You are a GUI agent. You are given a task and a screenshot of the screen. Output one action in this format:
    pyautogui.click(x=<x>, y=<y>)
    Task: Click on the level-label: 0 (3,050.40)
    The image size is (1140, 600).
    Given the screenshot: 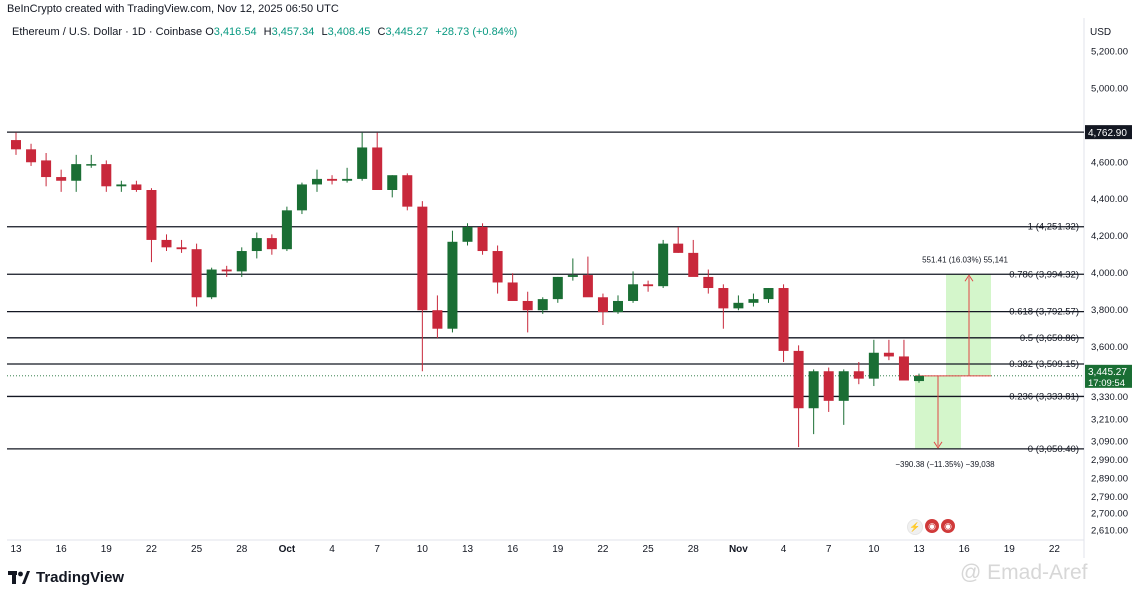 What is the action you would take?
    pyautogui.click(x=1053, y=449)
    